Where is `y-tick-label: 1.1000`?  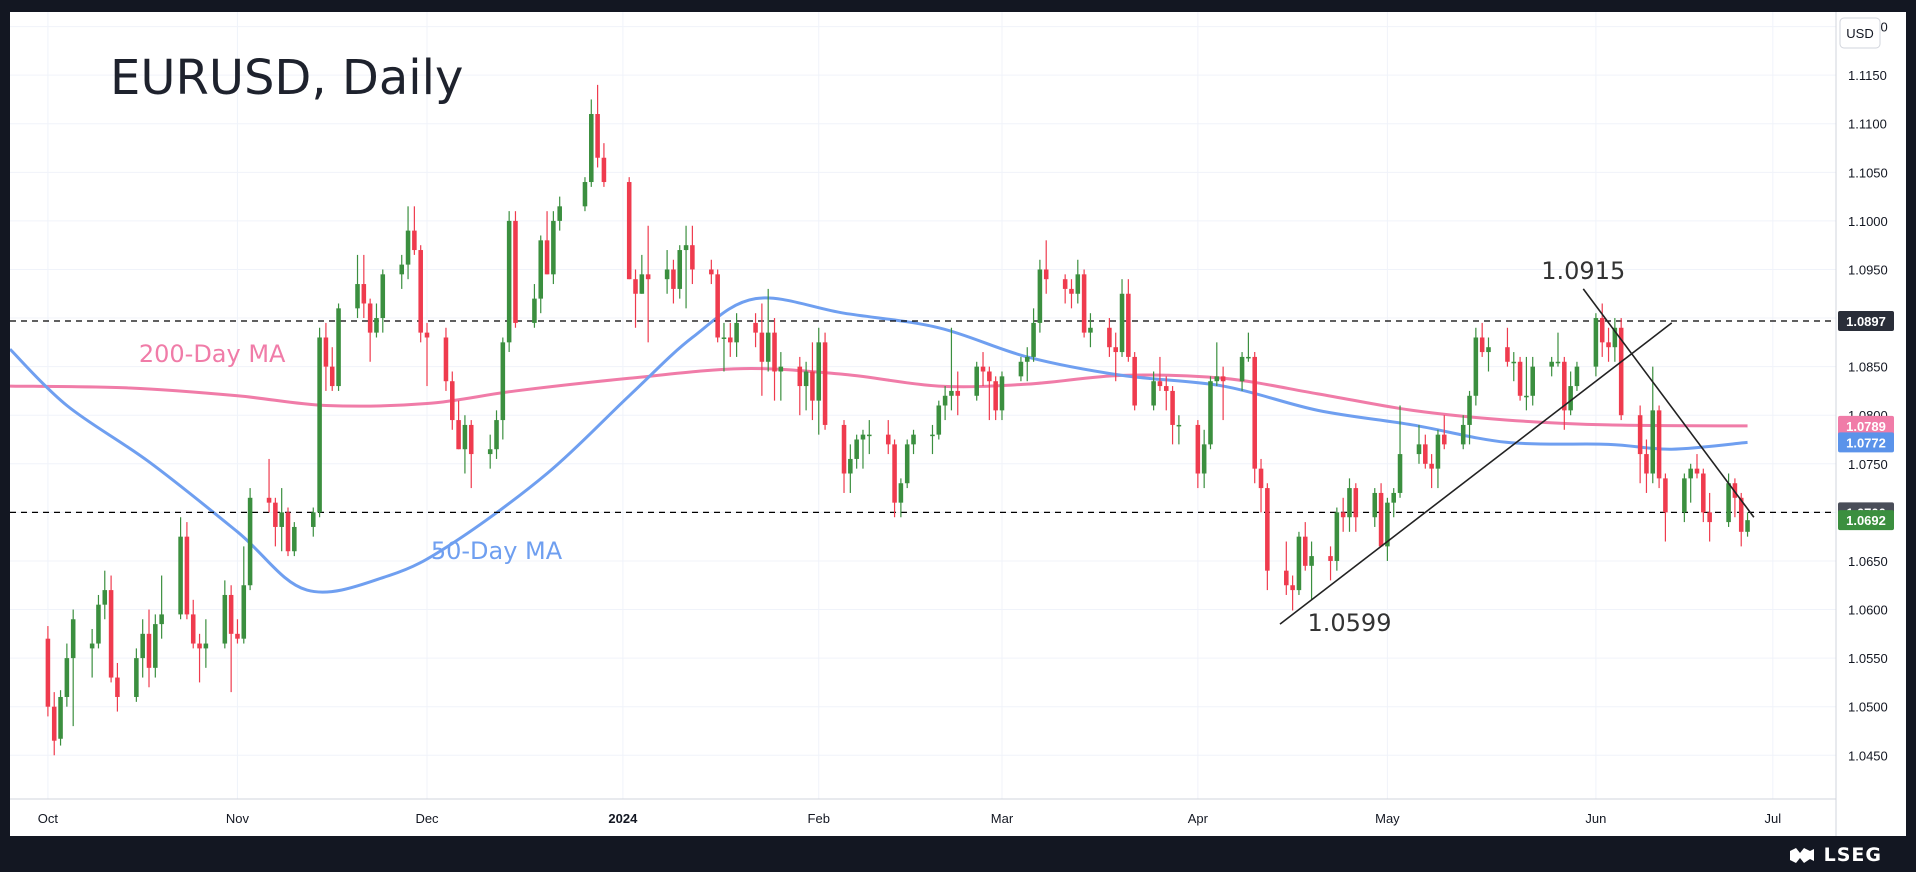 y-tick-label: 1.1000 is located at coordinates (1868, 221).